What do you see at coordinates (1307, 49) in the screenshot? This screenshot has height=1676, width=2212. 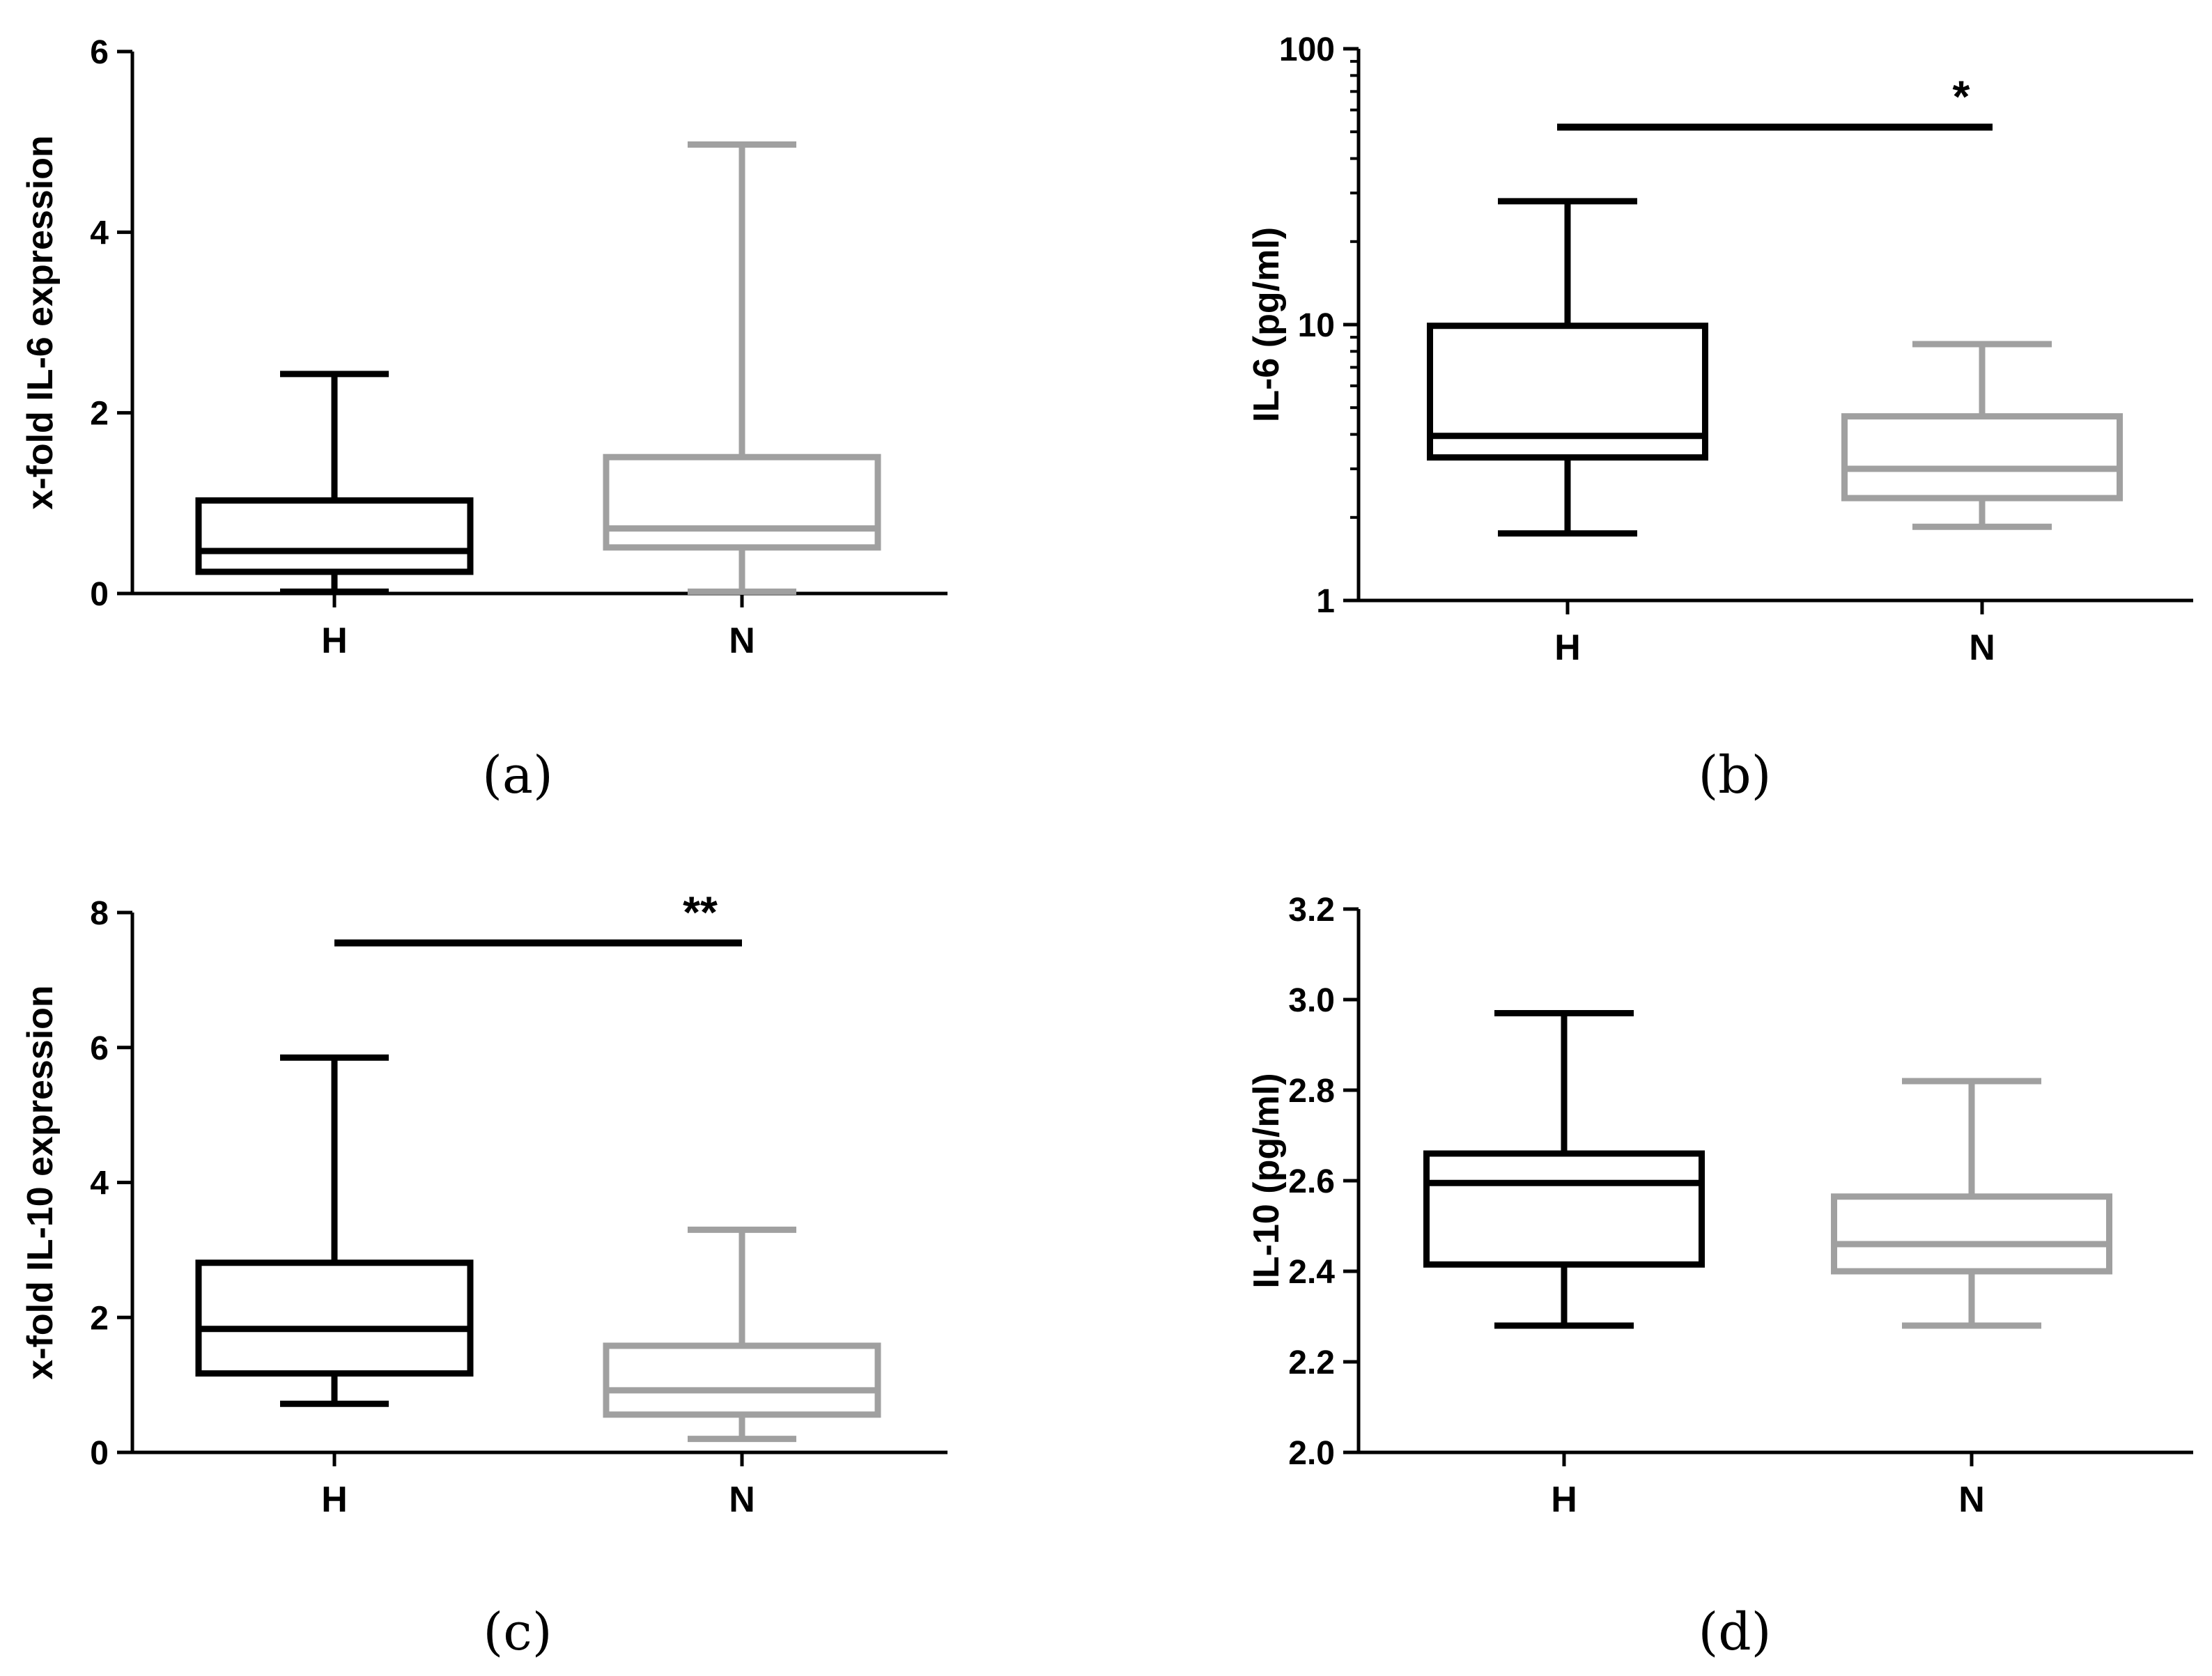 I see `y-tick-label-b: 100` at bounding box center [1307, 49].